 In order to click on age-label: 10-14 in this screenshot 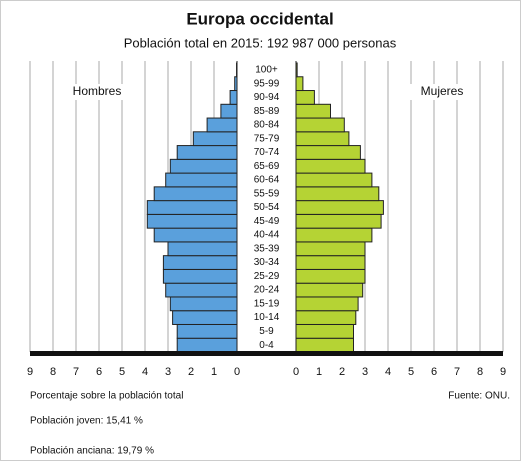, I will do `click(267, 317)`.